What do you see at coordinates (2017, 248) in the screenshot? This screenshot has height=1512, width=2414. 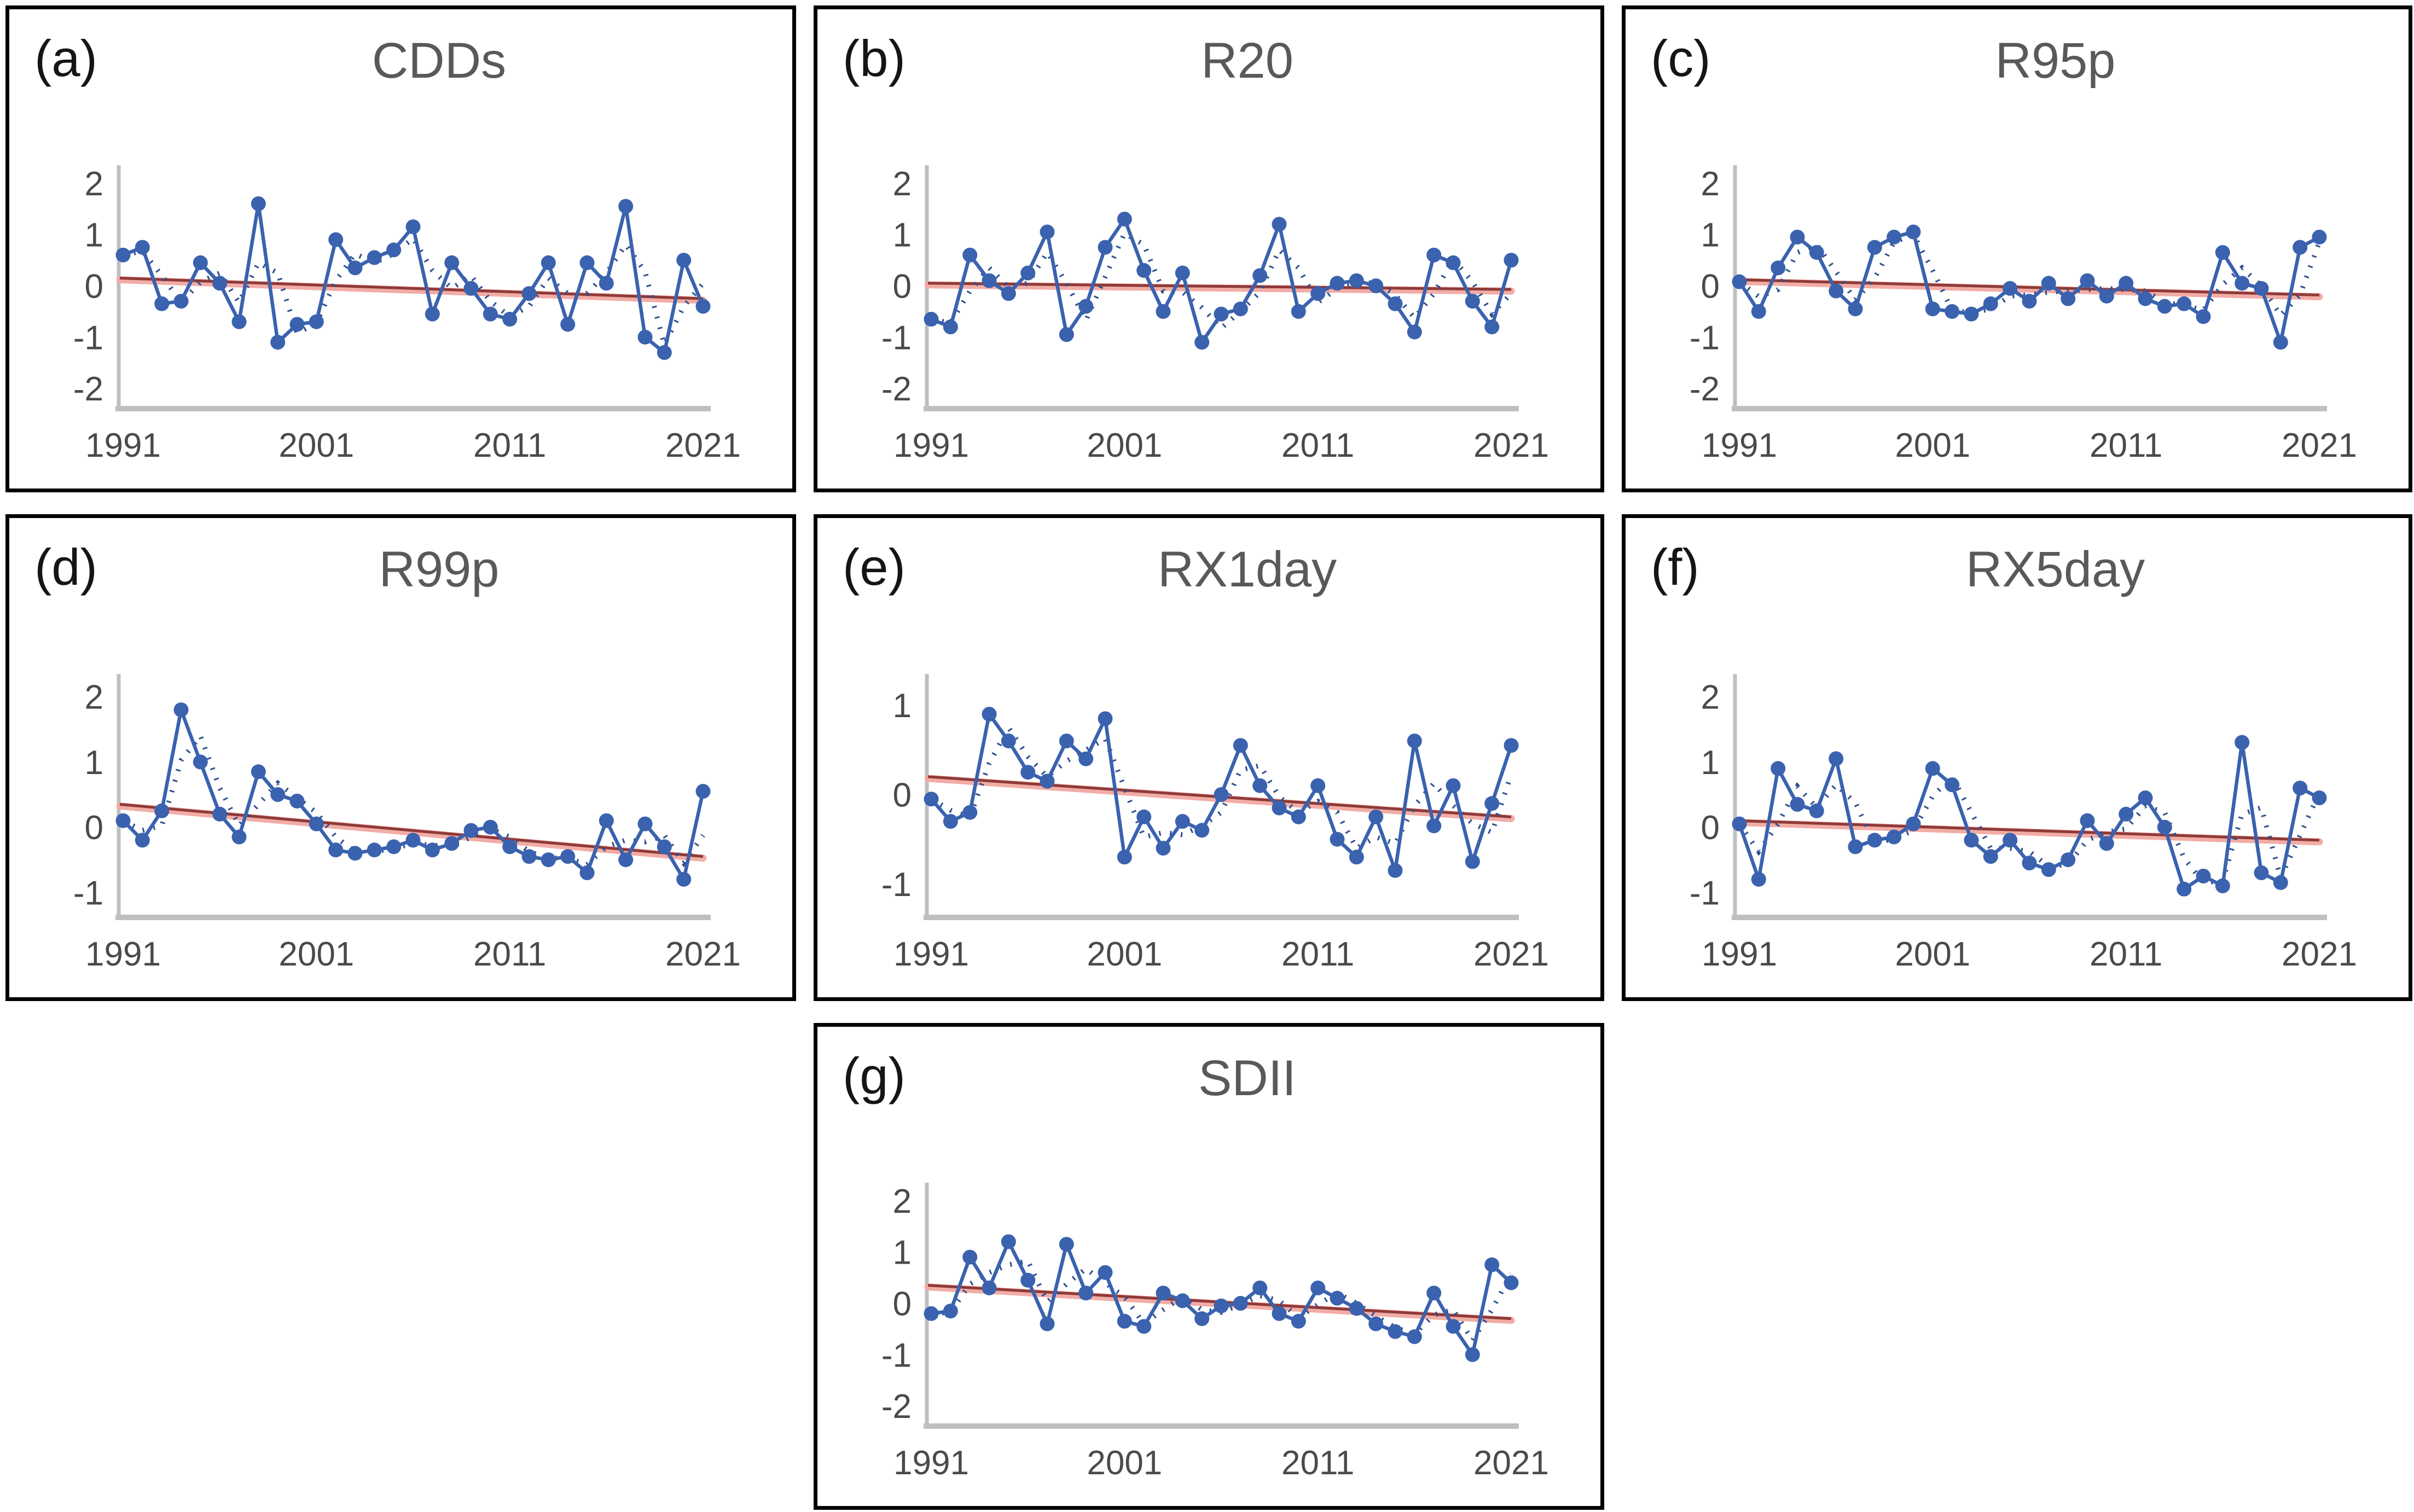 I see `chart-panel-r95p: (c) R95p 2 1 0 -1 -2 1991 2001 2011 2021` at bounding box center [2017, 248].